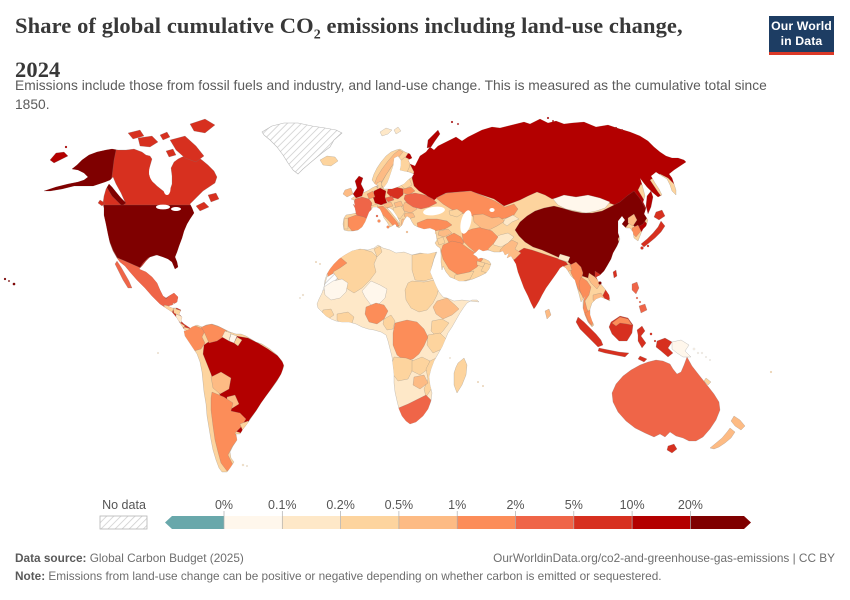 Image resolution: width=850 pixels, height=600 pixels. What do you see at coordinates (224, 505) in the screenshot?
I see `svg-text: 0%` at bounding box center [224, 505].